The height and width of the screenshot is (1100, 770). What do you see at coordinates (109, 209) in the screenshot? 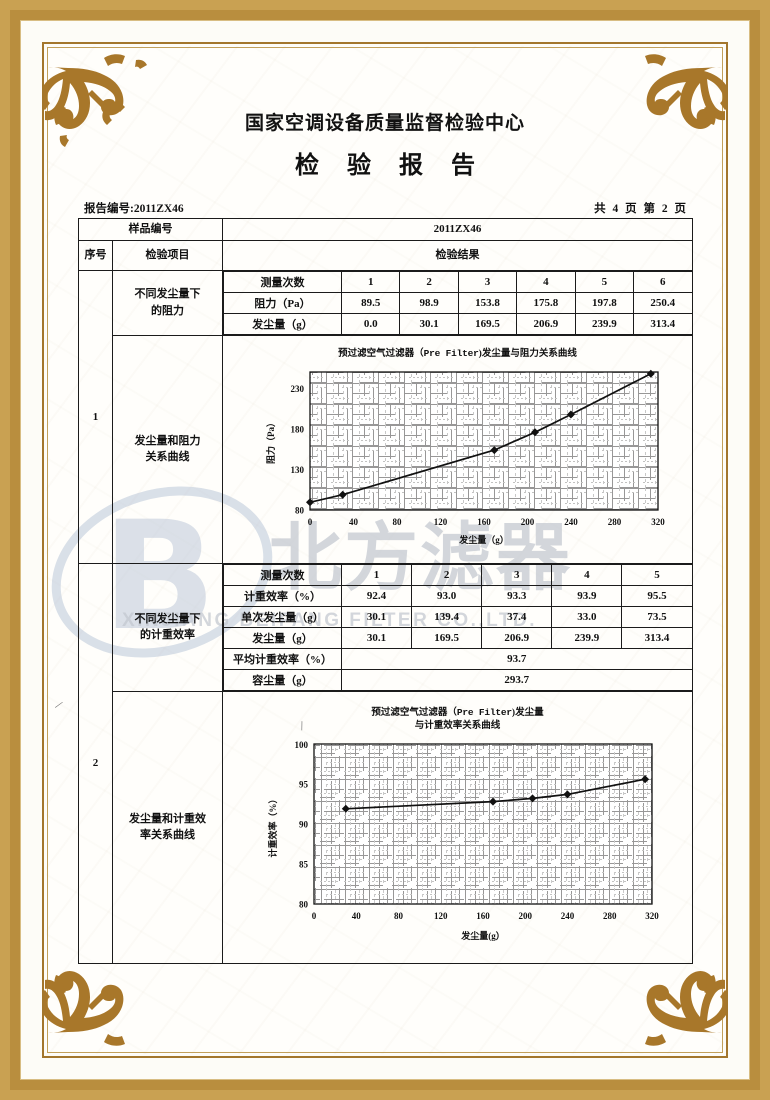
I see `report-number-label: 报告编号:` at bounding box center [109, 209].